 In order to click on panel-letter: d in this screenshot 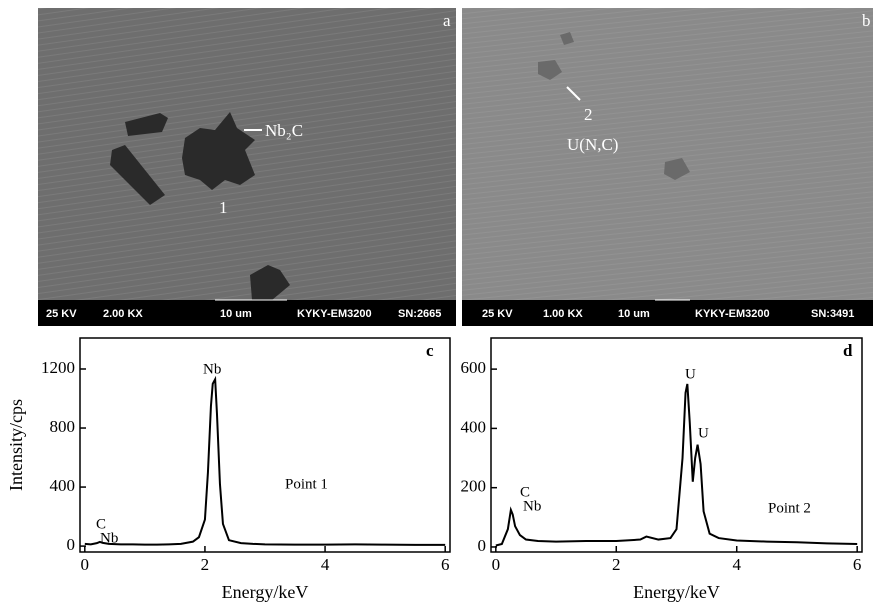, I will do `click(848, 350)`.